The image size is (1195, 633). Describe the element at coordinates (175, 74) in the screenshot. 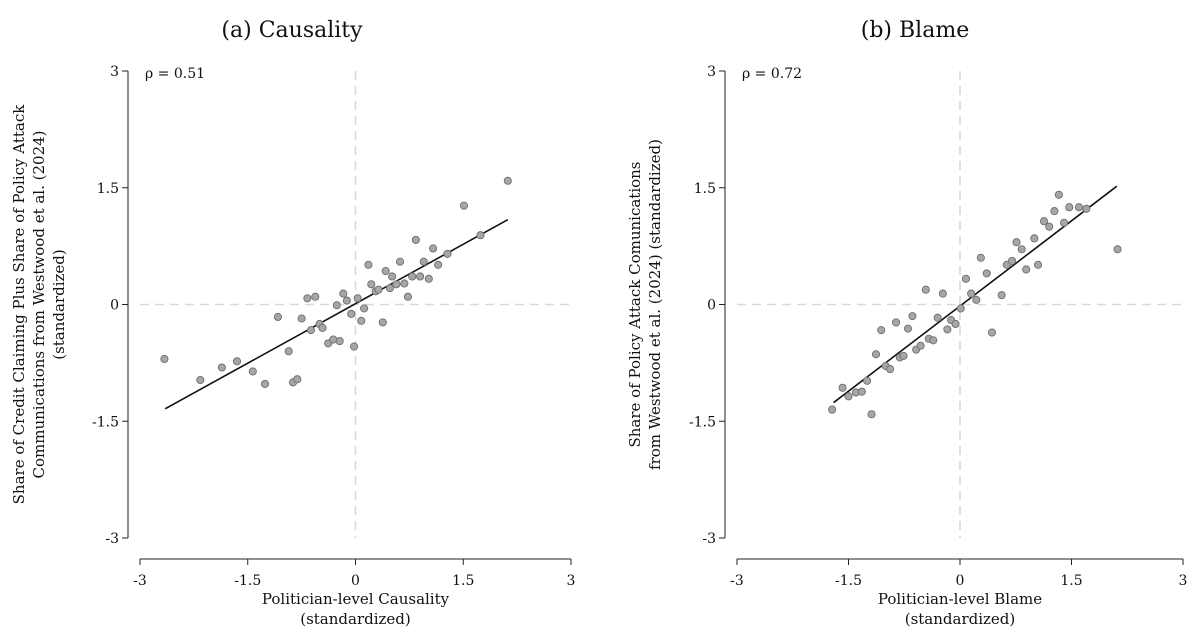

I see `correlation-annotation: ρ = 0.51` at that location.